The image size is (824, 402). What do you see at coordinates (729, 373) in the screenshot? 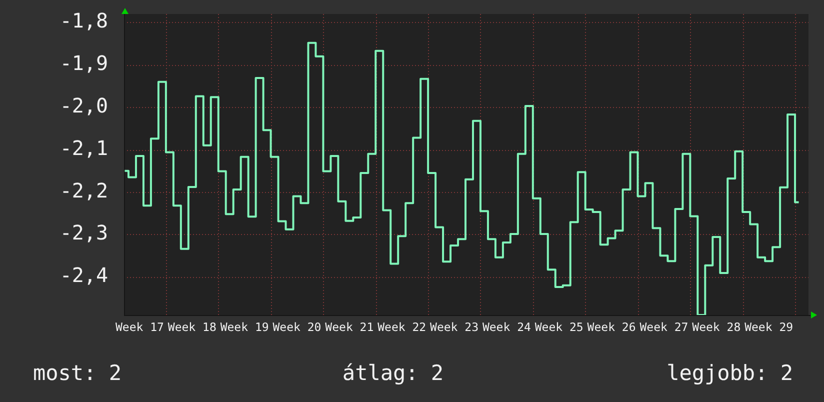
I see `text: legjobb: 2` at bounding box center [729, 373].